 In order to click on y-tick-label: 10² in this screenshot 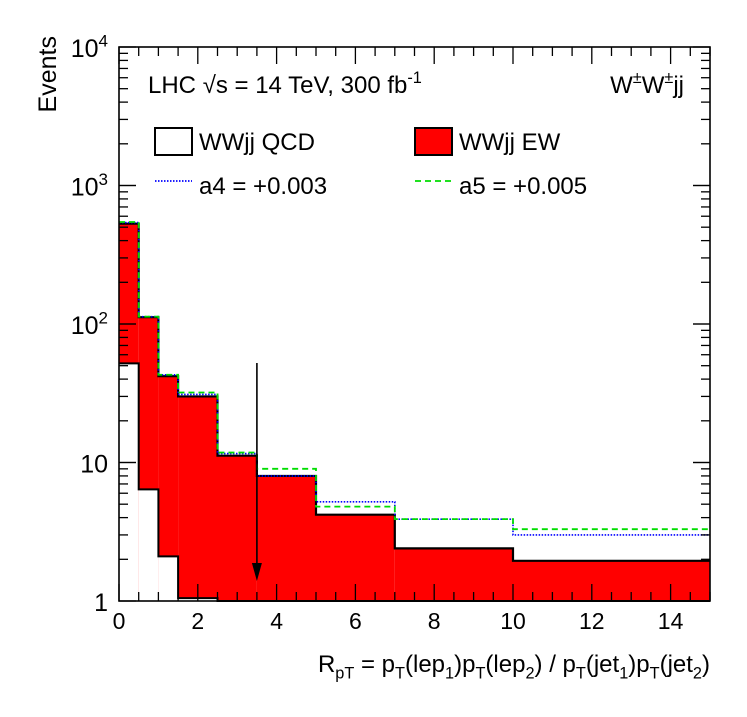, I will do `click(89, 325)`.